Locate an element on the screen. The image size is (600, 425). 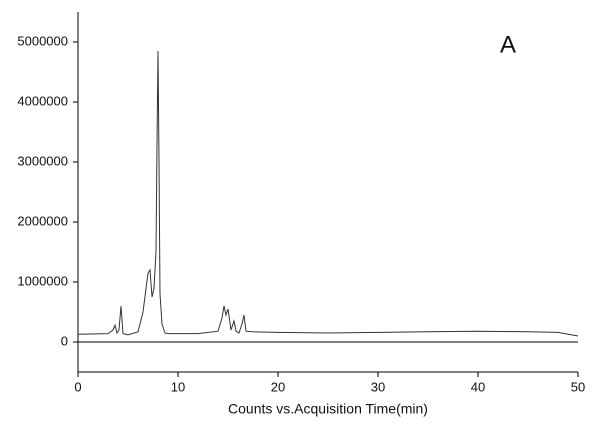
x-tick-label: 20 is located at coordinates (278, 386).